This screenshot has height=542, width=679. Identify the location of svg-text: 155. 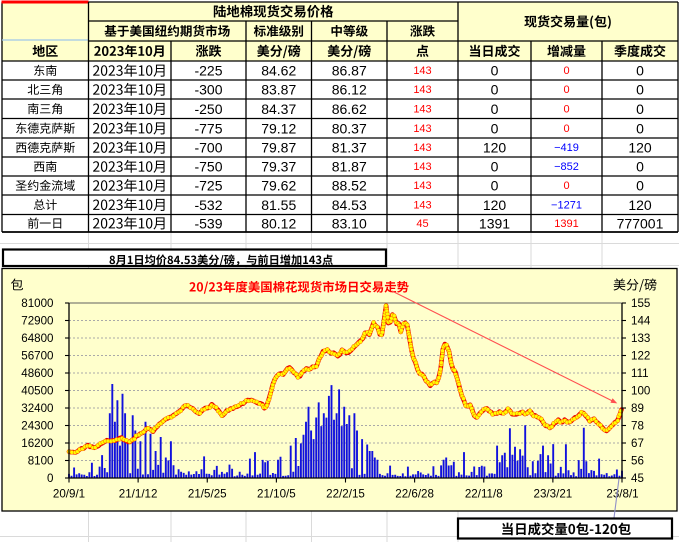
(640, 303).